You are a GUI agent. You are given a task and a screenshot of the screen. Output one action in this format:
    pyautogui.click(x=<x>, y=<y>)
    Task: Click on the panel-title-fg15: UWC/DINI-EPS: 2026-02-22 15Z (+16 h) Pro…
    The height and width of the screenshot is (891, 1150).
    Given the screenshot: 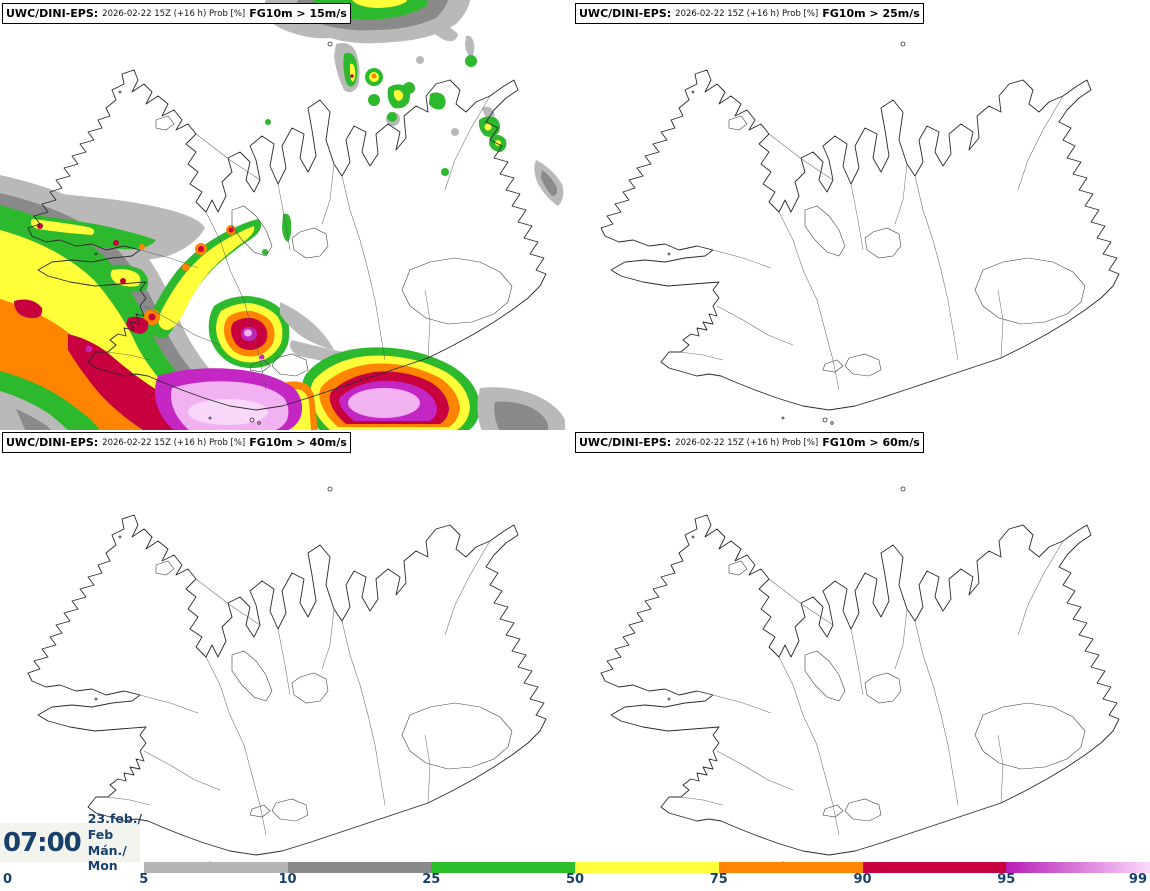 What is the action you would take?
    pyautogui.click(x=176, y=13)
    